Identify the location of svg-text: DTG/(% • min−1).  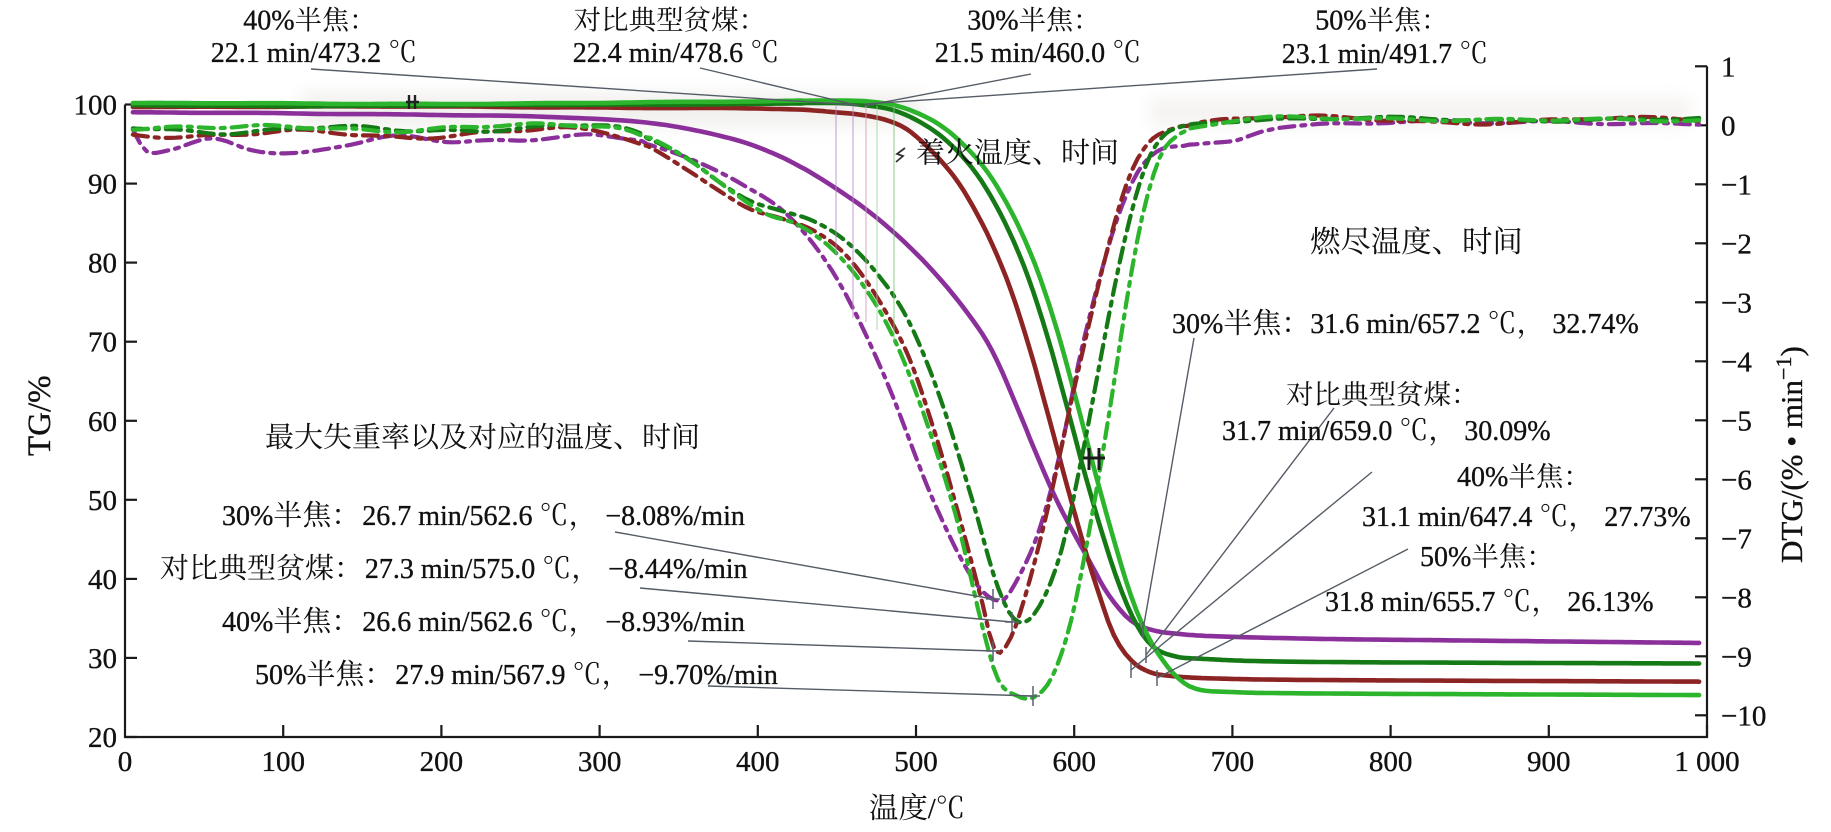
(1790, 454).